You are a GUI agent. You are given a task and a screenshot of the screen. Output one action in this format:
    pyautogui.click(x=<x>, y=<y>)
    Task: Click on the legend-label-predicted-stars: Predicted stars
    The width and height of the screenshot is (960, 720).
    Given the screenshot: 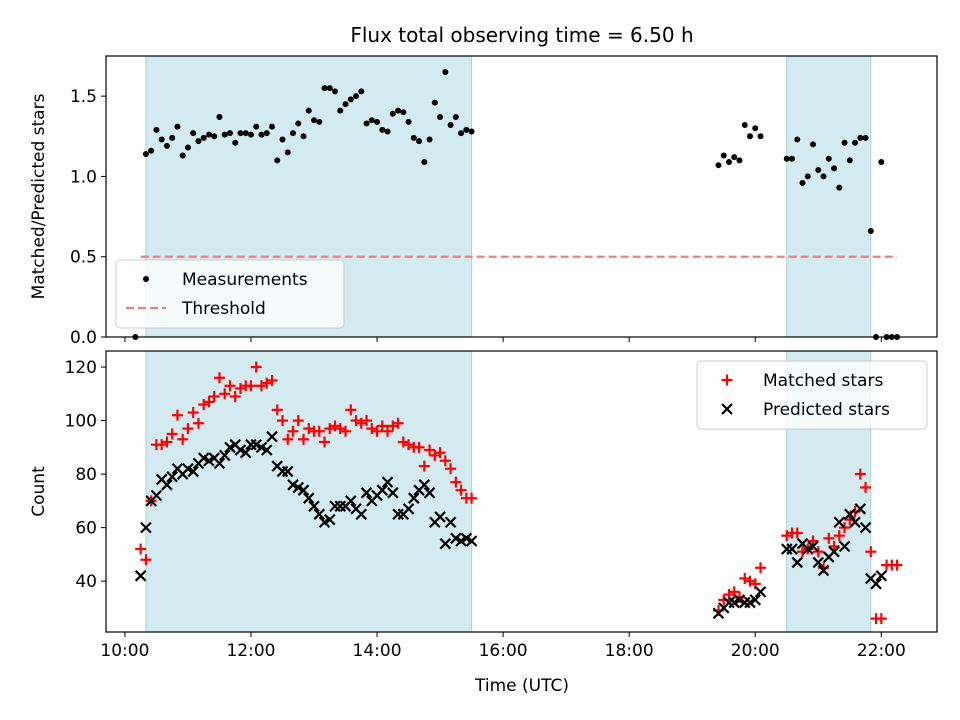 What is the action you would take?
    pyautogui.click(x=826, y=410)
    